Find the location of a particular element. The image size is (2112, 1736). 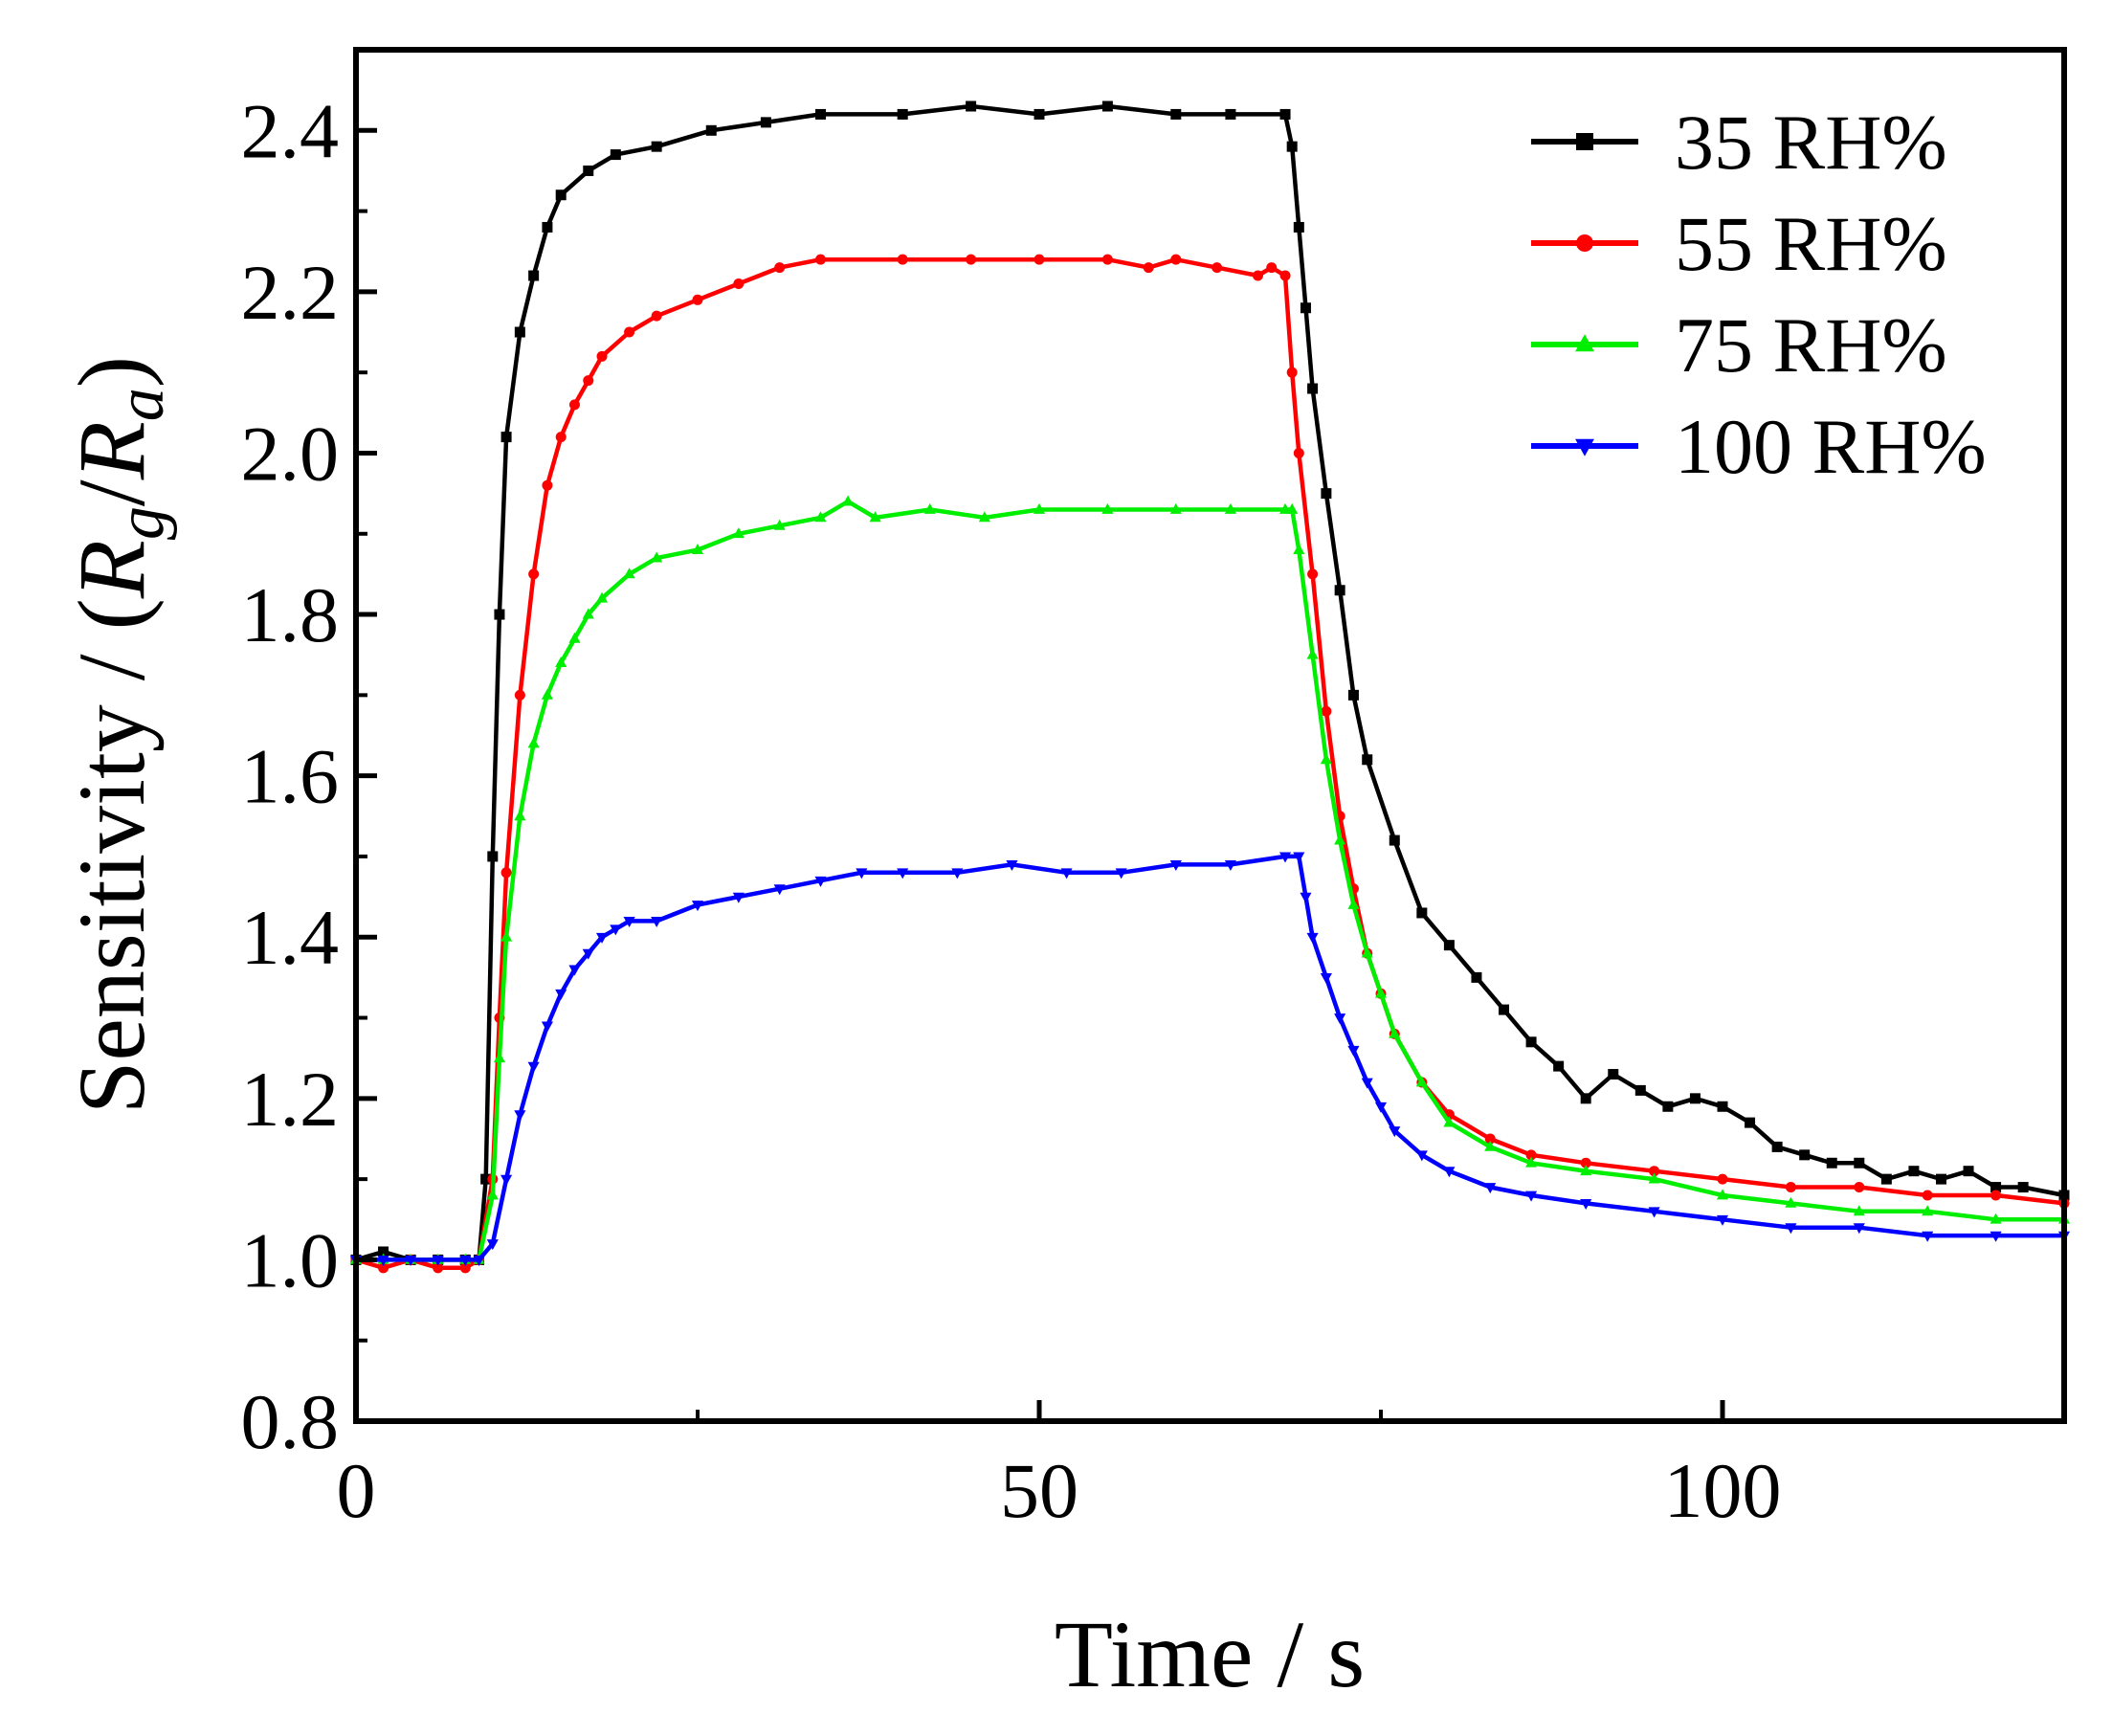

x-tick-label: 100 is located at coordinates (1723, 1490).